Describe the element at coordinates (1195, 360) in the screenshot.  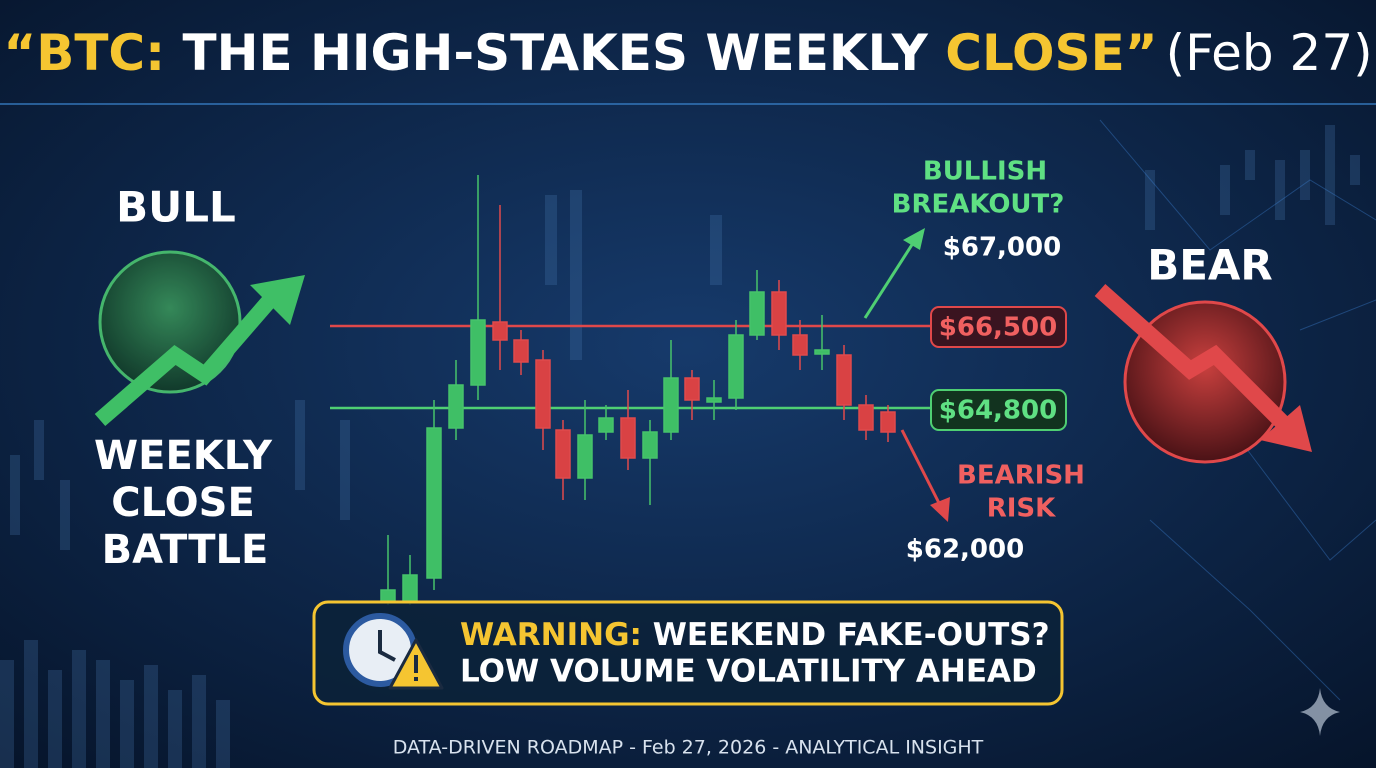
I see `bear-trend` at that location.